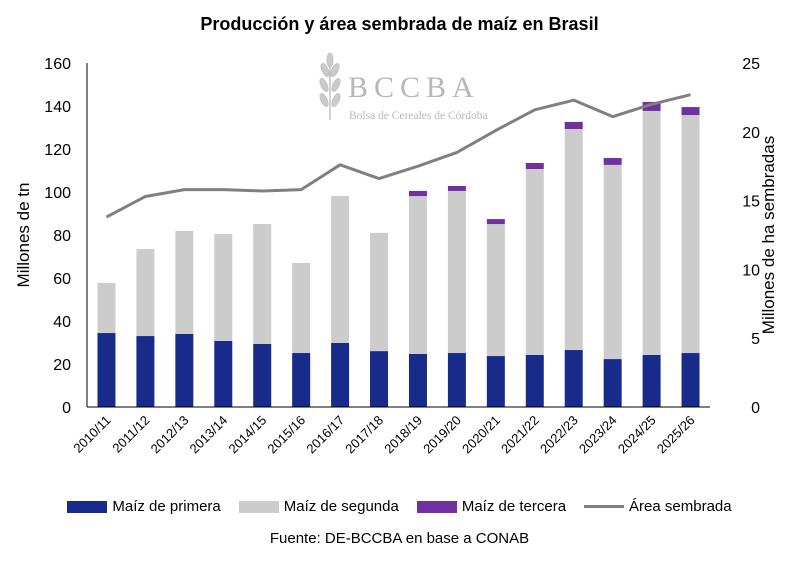  I want to click on chart-source: Fuente: DE-BCCBA en base a CONAB, so click(399, 538).